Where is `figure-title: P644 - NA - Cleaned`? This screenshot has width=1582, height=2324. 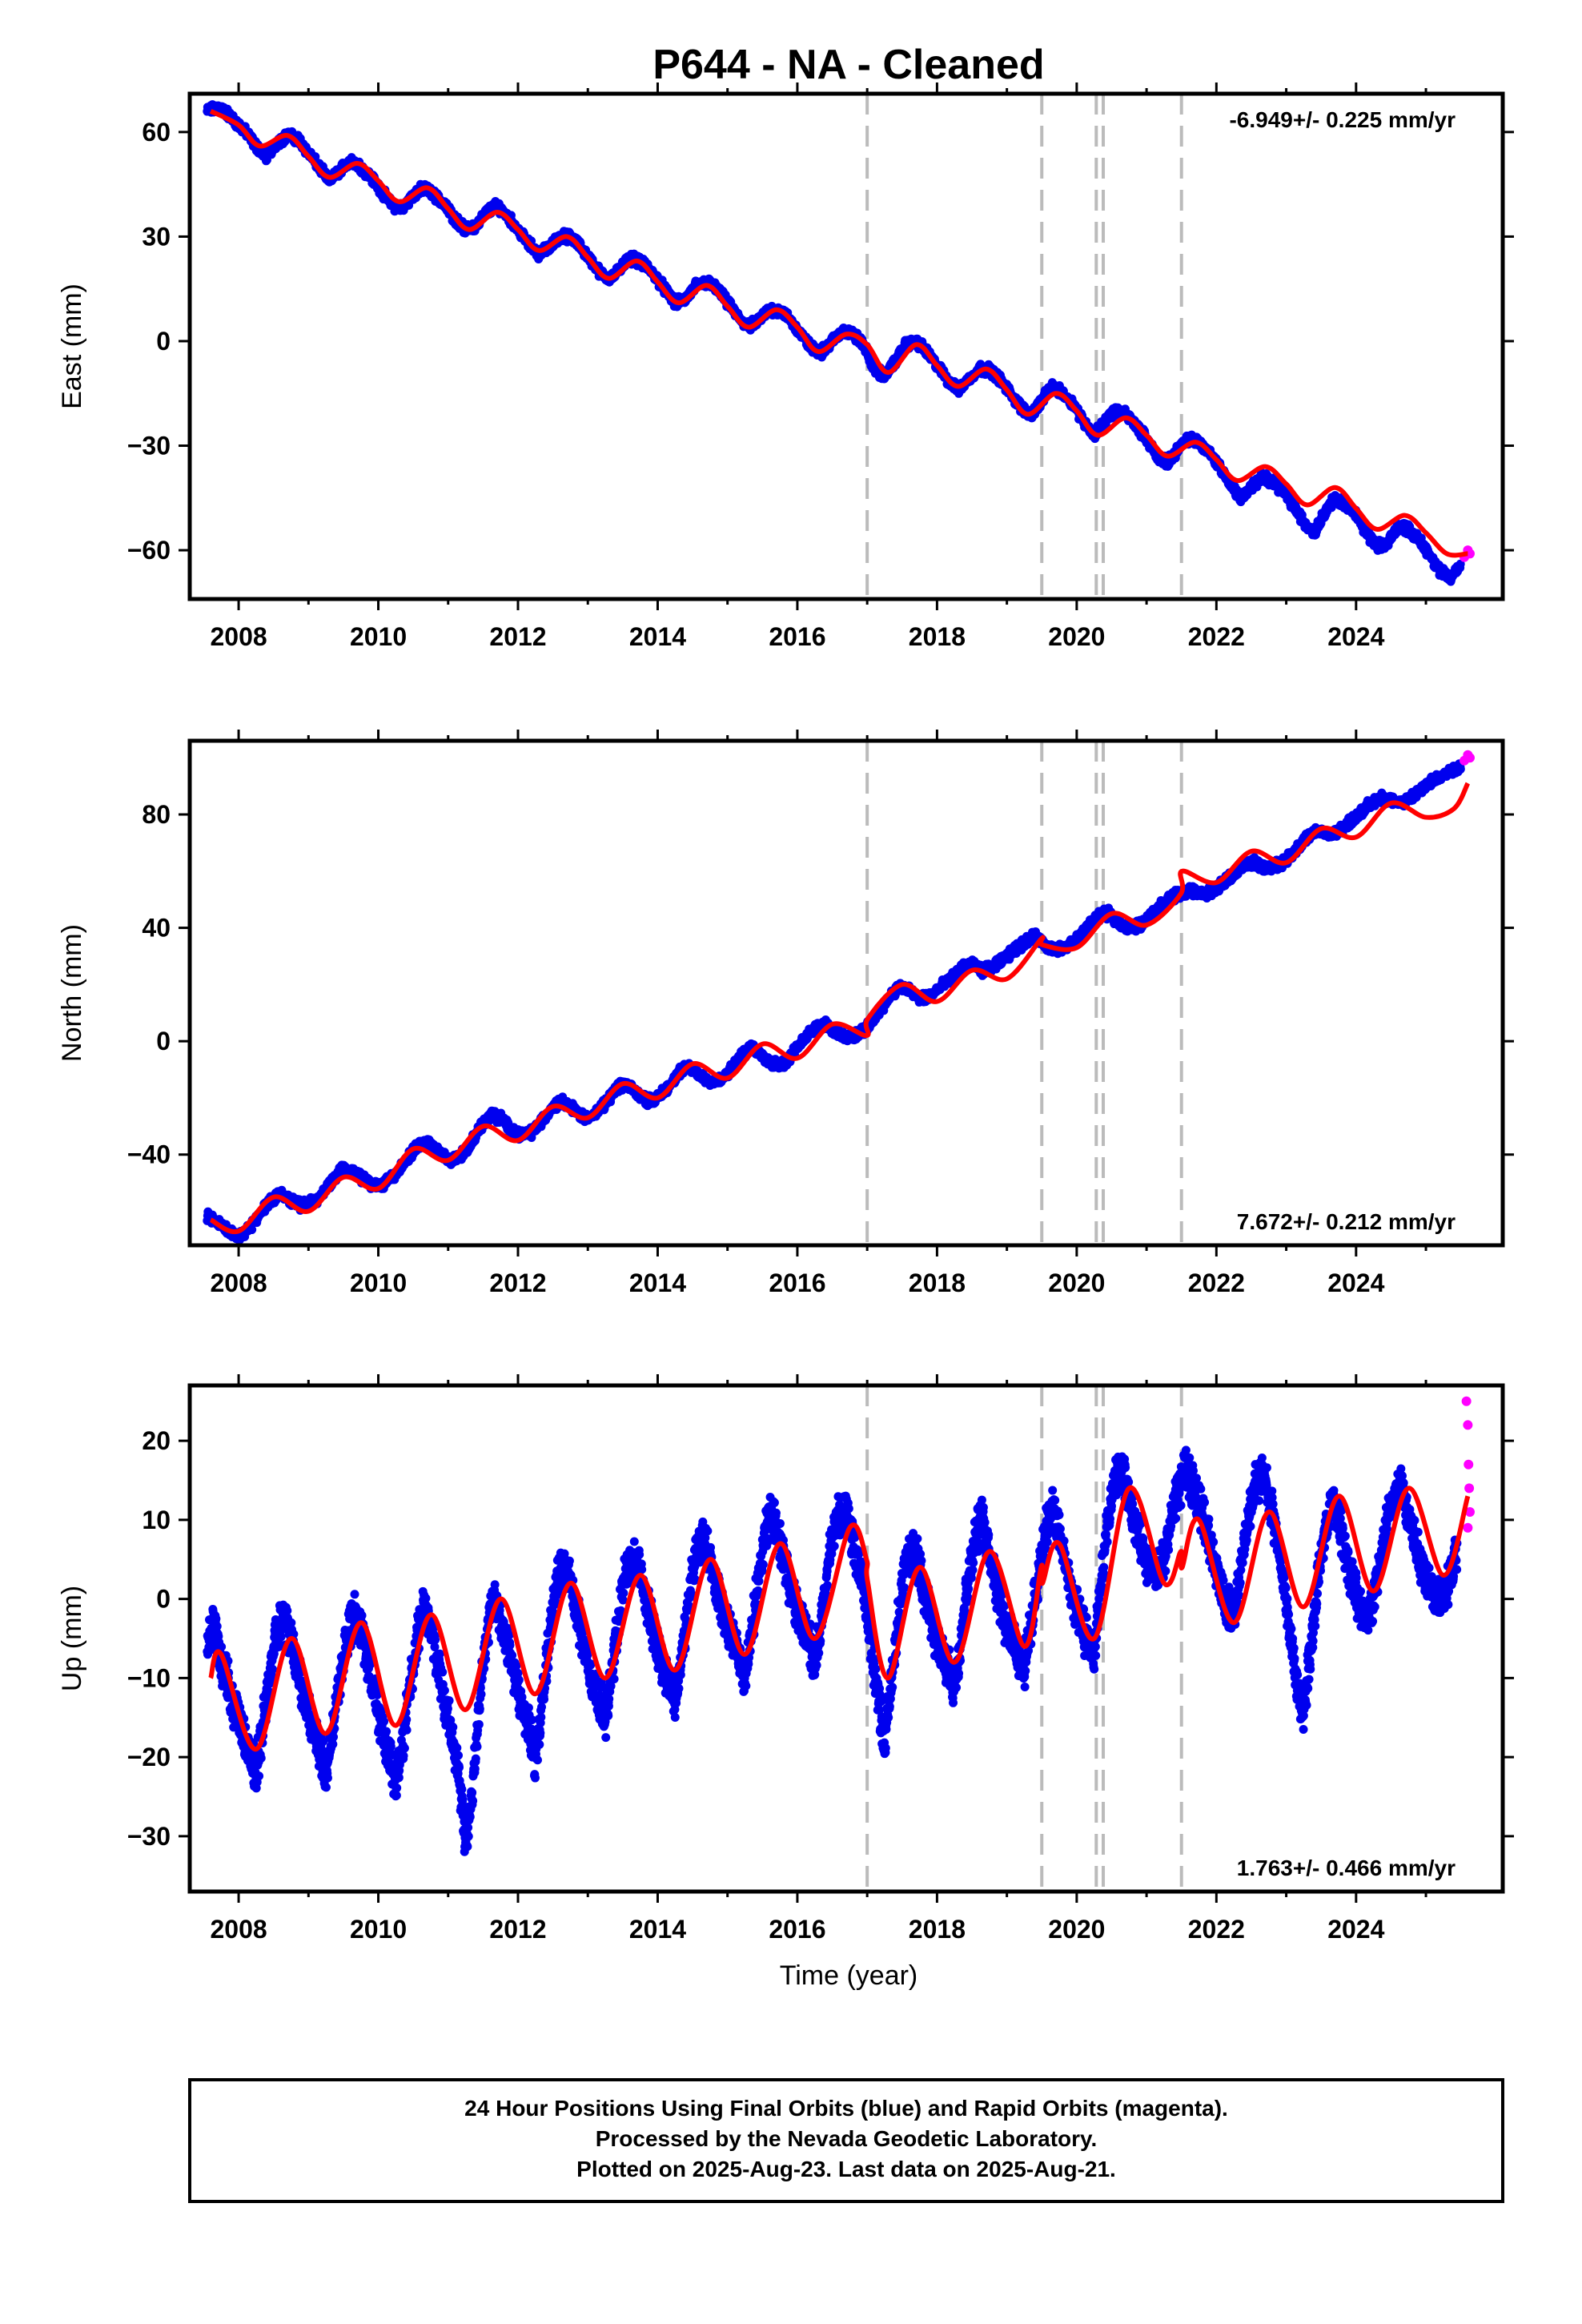 figure-title: P644 - NA - Cleaned is located at coordinates (848, 65).